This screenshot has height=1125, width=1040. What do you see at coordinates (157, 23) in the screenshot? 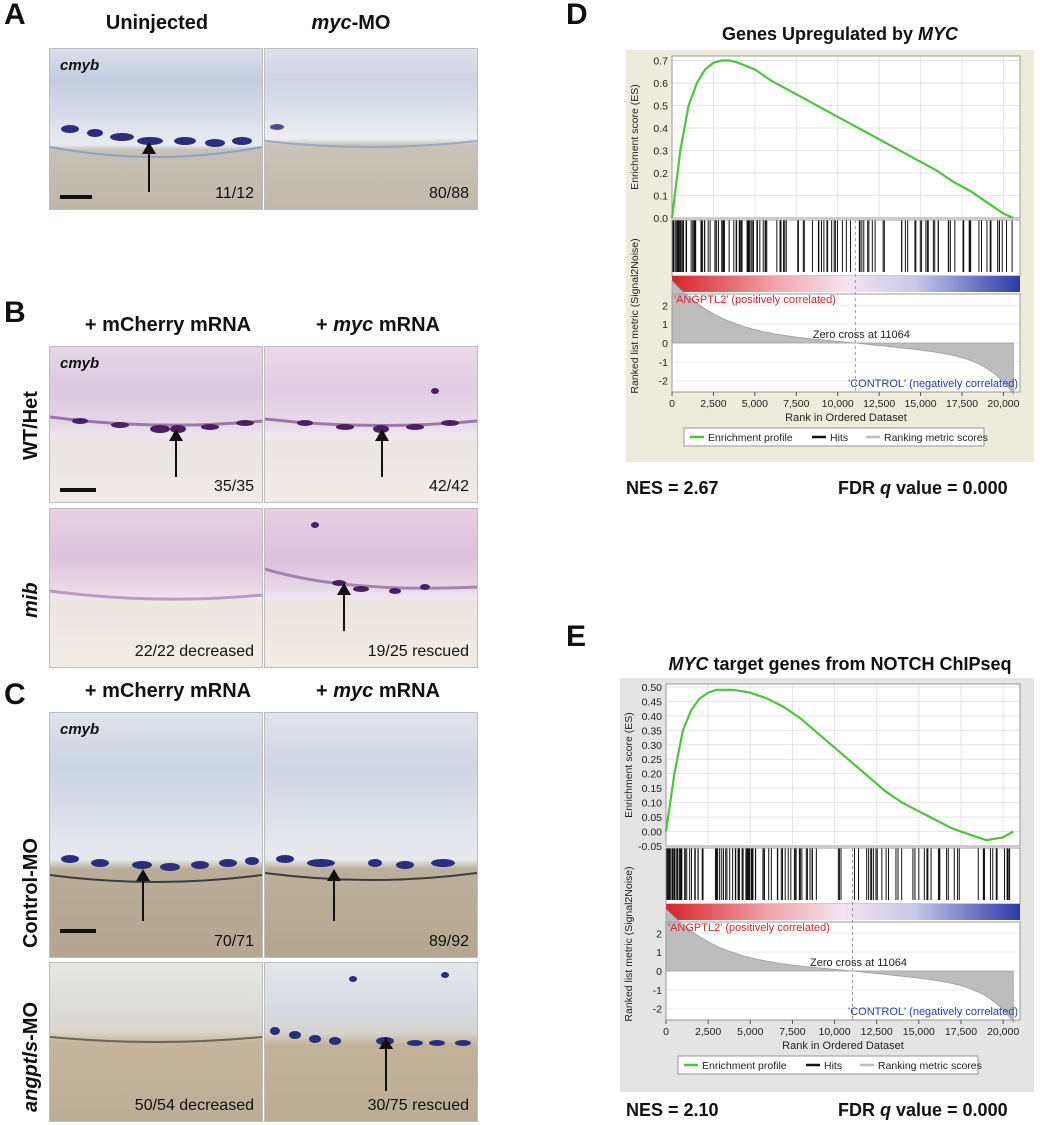
I see `column-header-uninjected: Uninjected` at bounding box center [157, 23].